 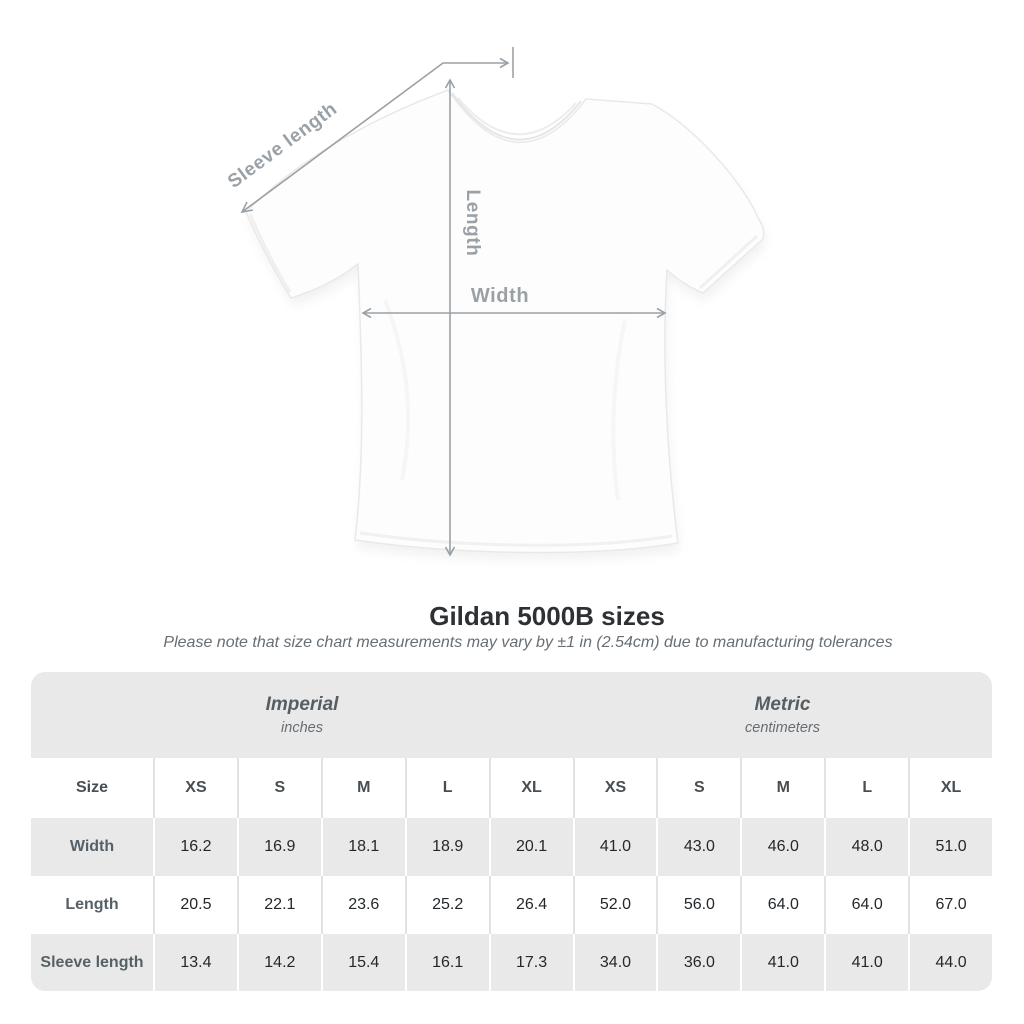 I want to click on unit-group-metric: Metric centimeters, so click(x=782, y=715).